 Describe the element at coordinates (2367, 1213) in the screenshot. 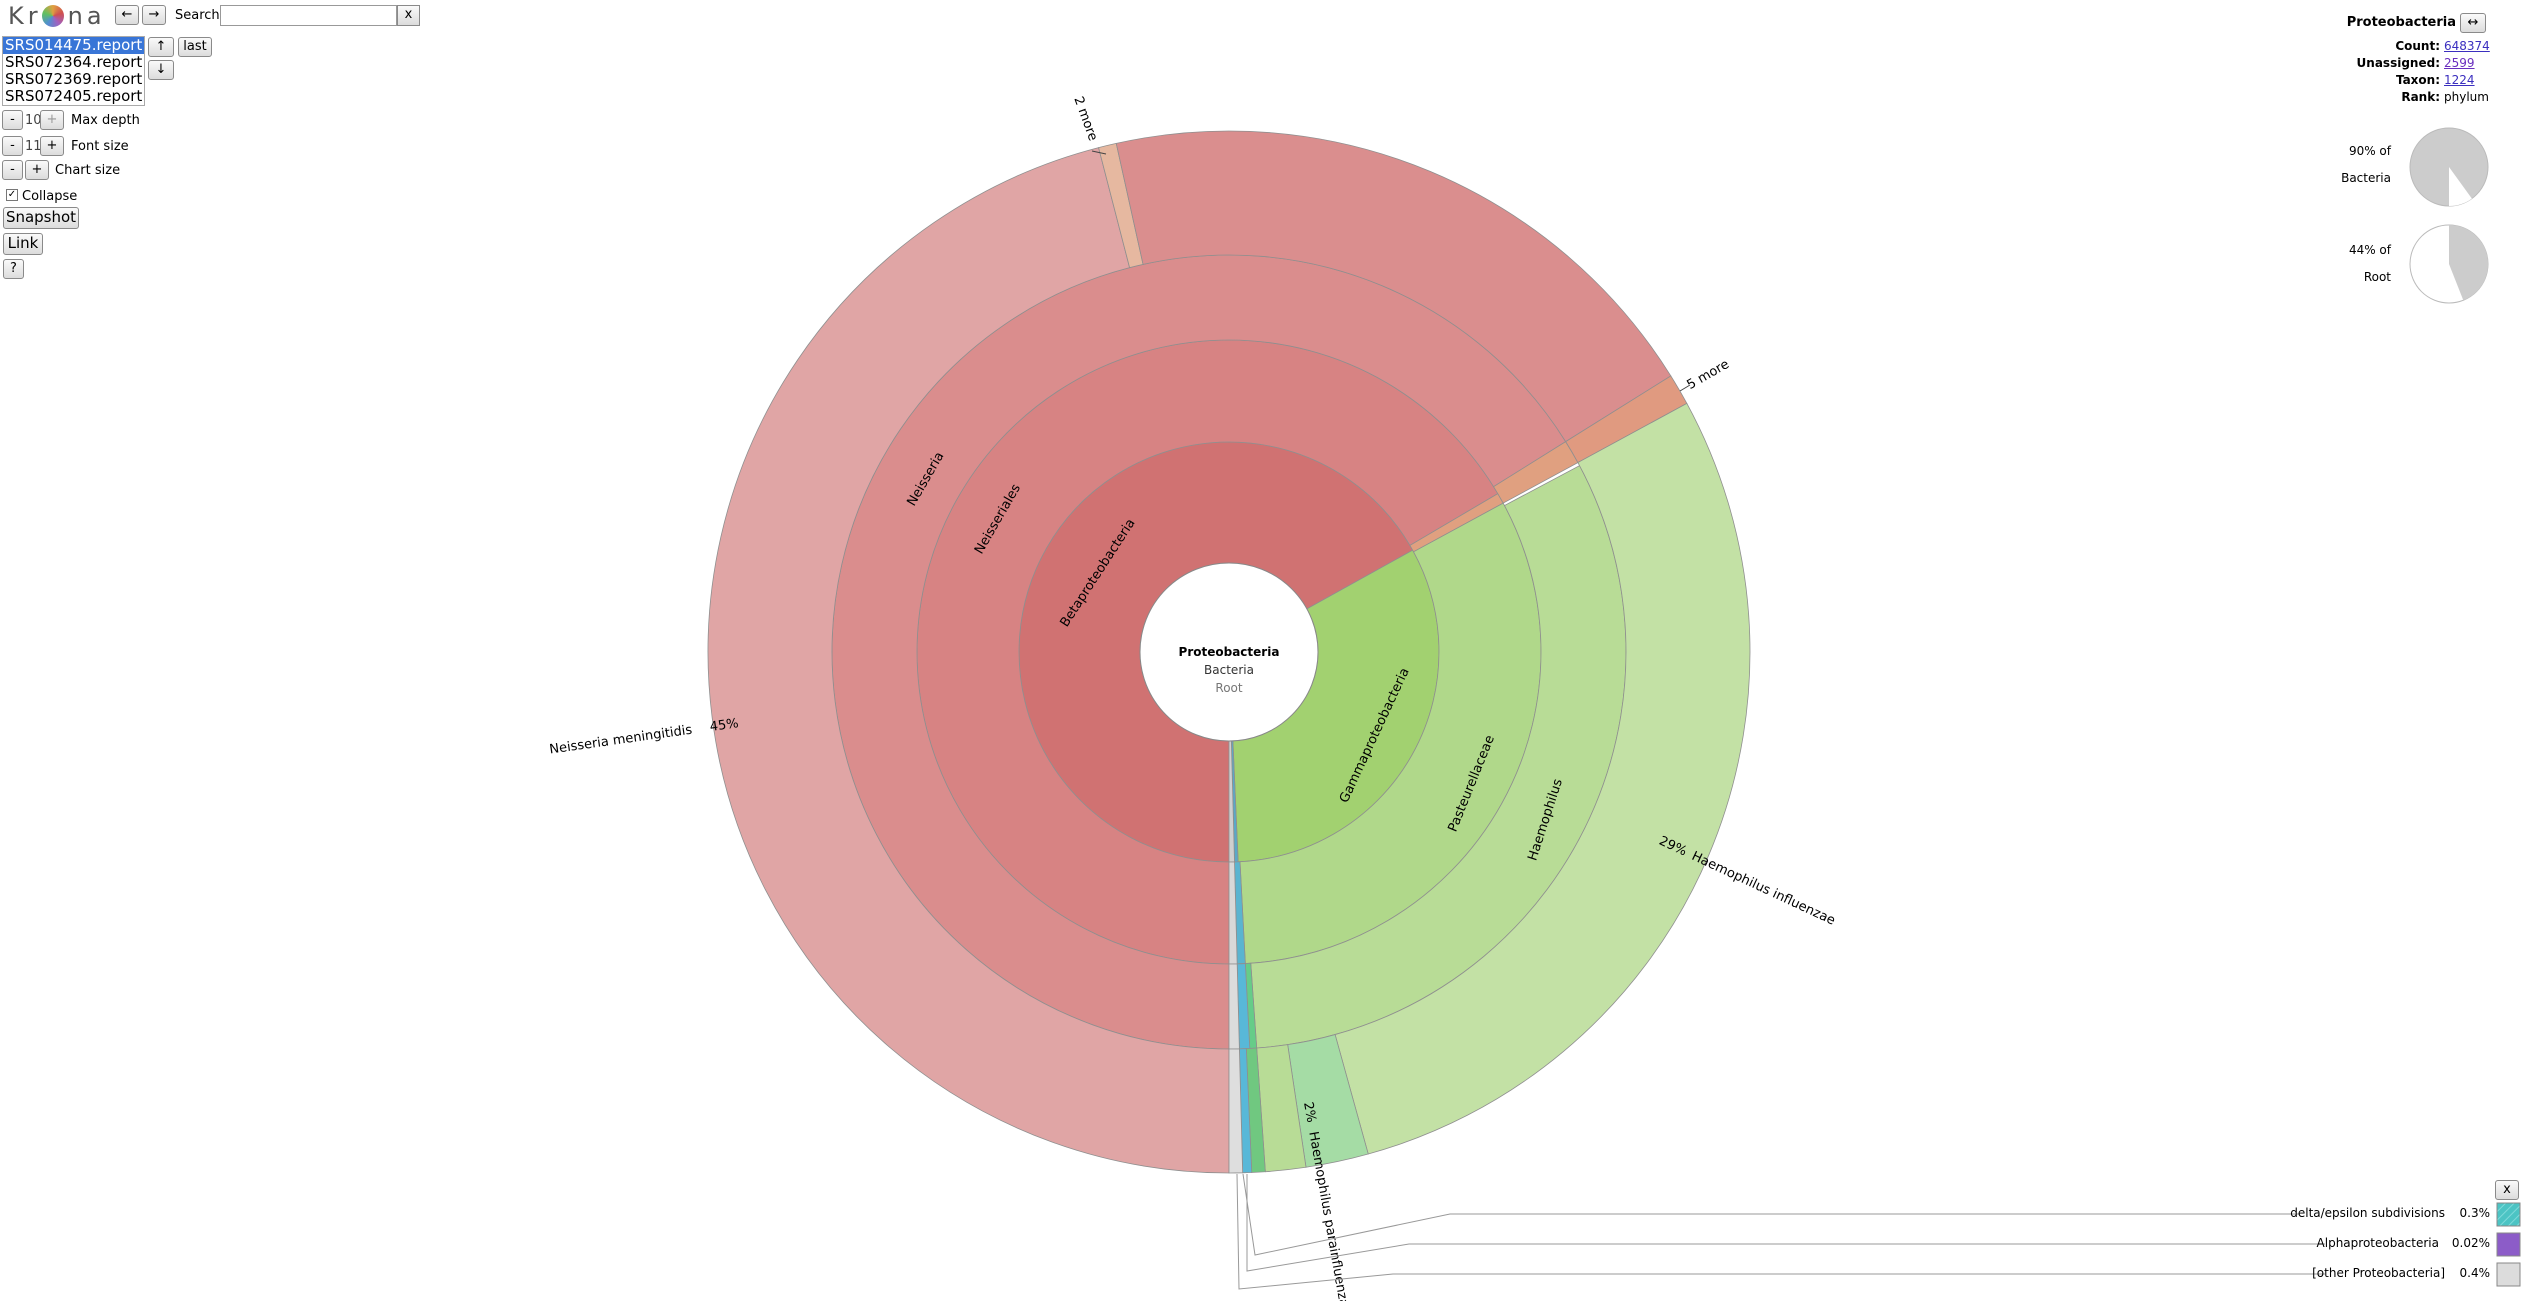

I see `key-name: delta/epsilon subdivisions` at that location.